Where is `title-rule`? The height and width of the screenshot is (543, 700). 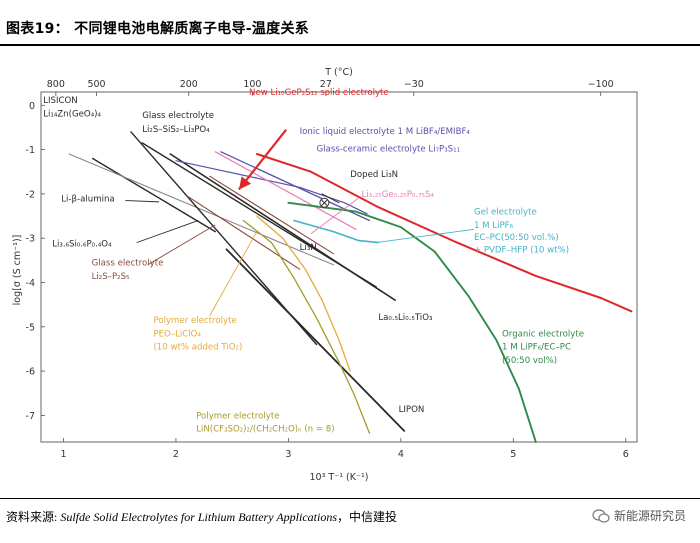
title-rule is located at coordinates (350, 45).